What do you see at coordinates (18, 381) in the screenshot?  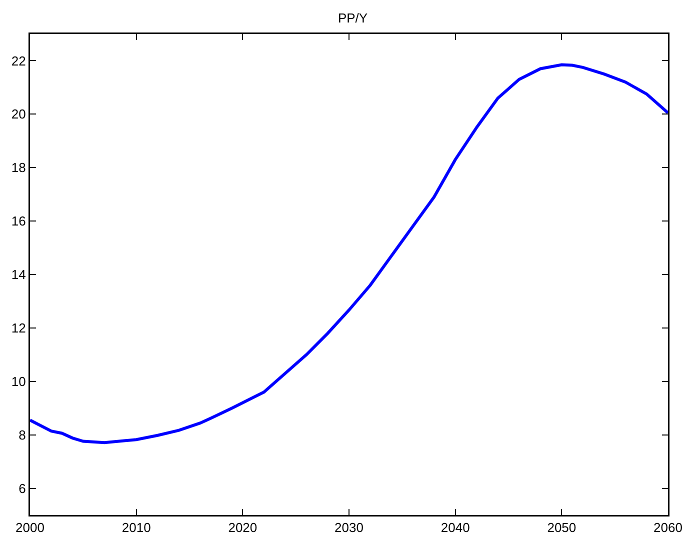 I see `y-tick-label: 10` at bounding box center [18, 381].